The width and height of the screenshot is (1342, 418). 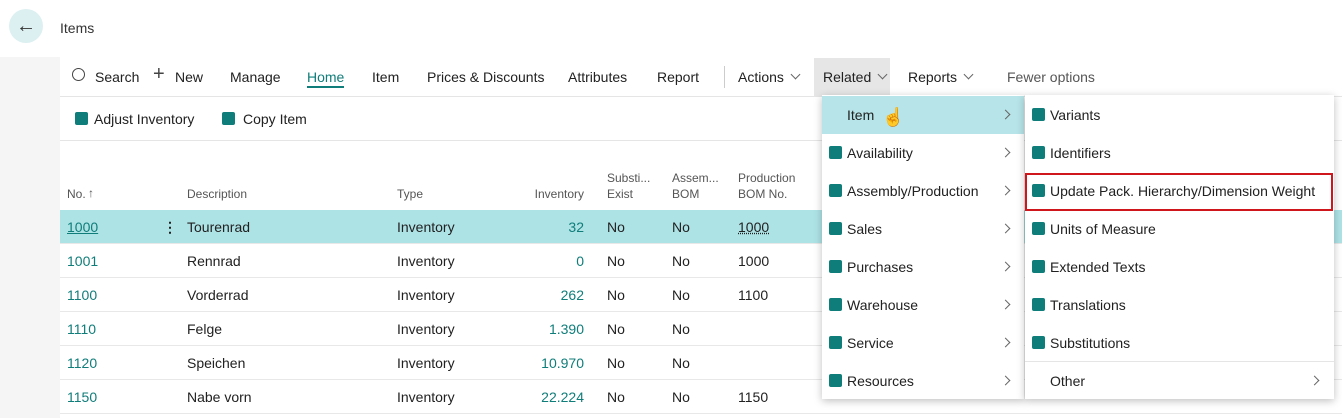 I want to click on menu-item: Purchases, so click(x=880, y=267).